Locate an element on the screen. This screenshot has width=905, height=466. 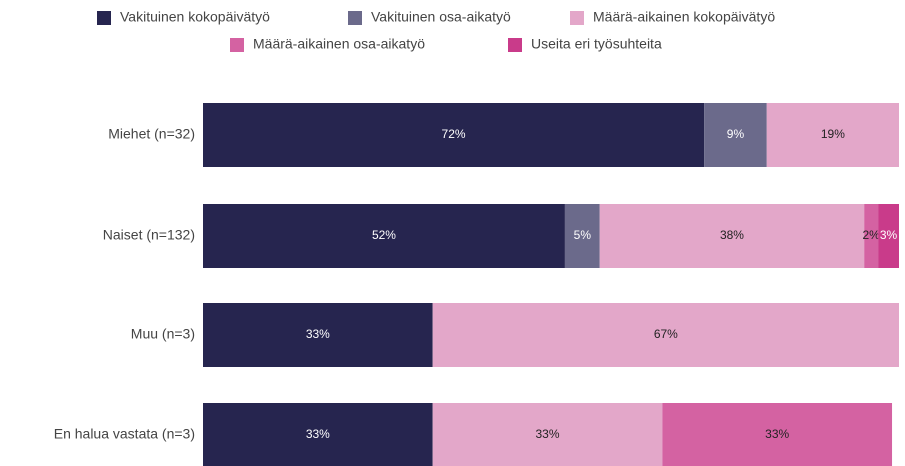
category-label: En halua vastata (n=3) is located at coordinates (124, 434).